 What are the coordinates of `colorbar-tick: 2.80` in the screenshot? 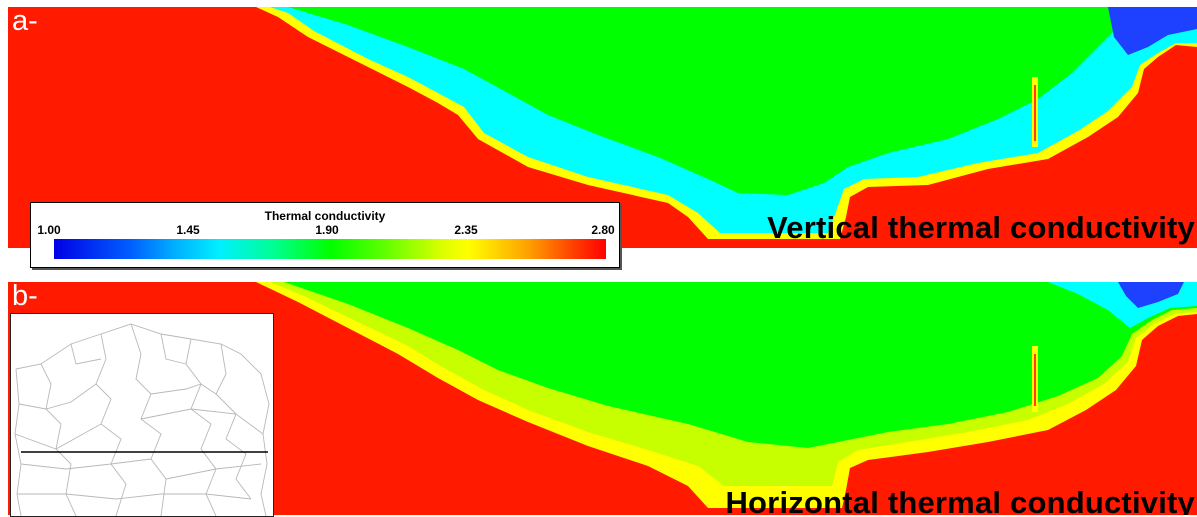 It's located at (603, 230).